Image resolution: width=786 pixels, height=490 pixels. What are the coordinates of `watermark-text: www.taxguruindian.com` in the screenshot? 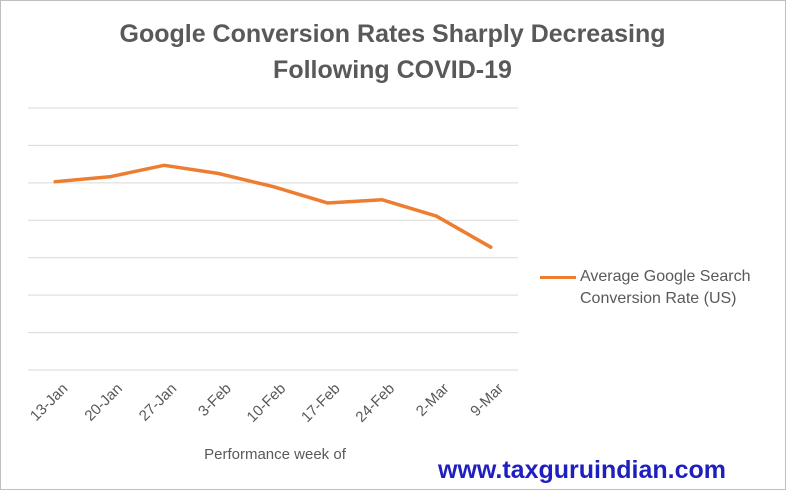 It's located at (582, 470).